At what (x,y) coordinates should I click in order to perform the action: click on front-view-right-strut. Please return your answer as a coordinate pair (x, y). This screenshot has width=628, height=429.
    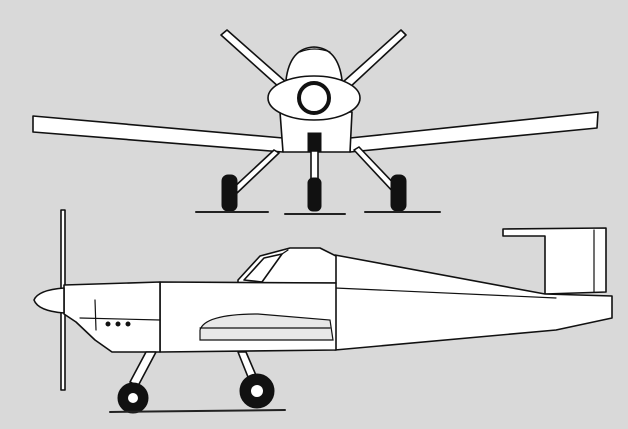
    Looking at the image, I should click on (374, 59).